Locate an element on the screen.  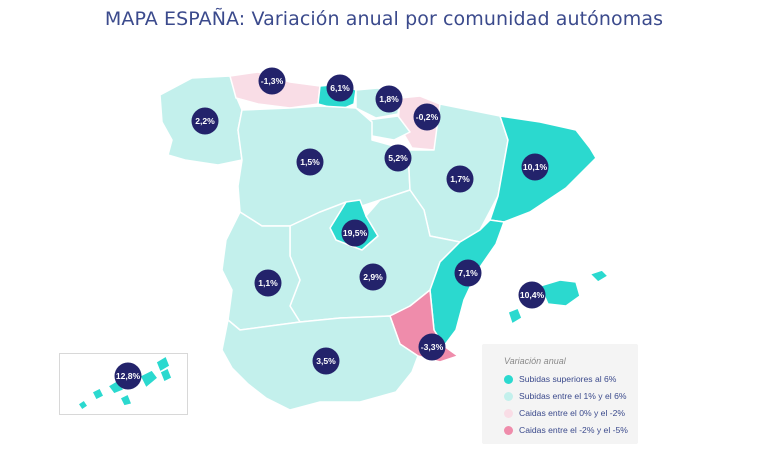
region-value-badge: 6,1% is located at coordinates (340, 88).